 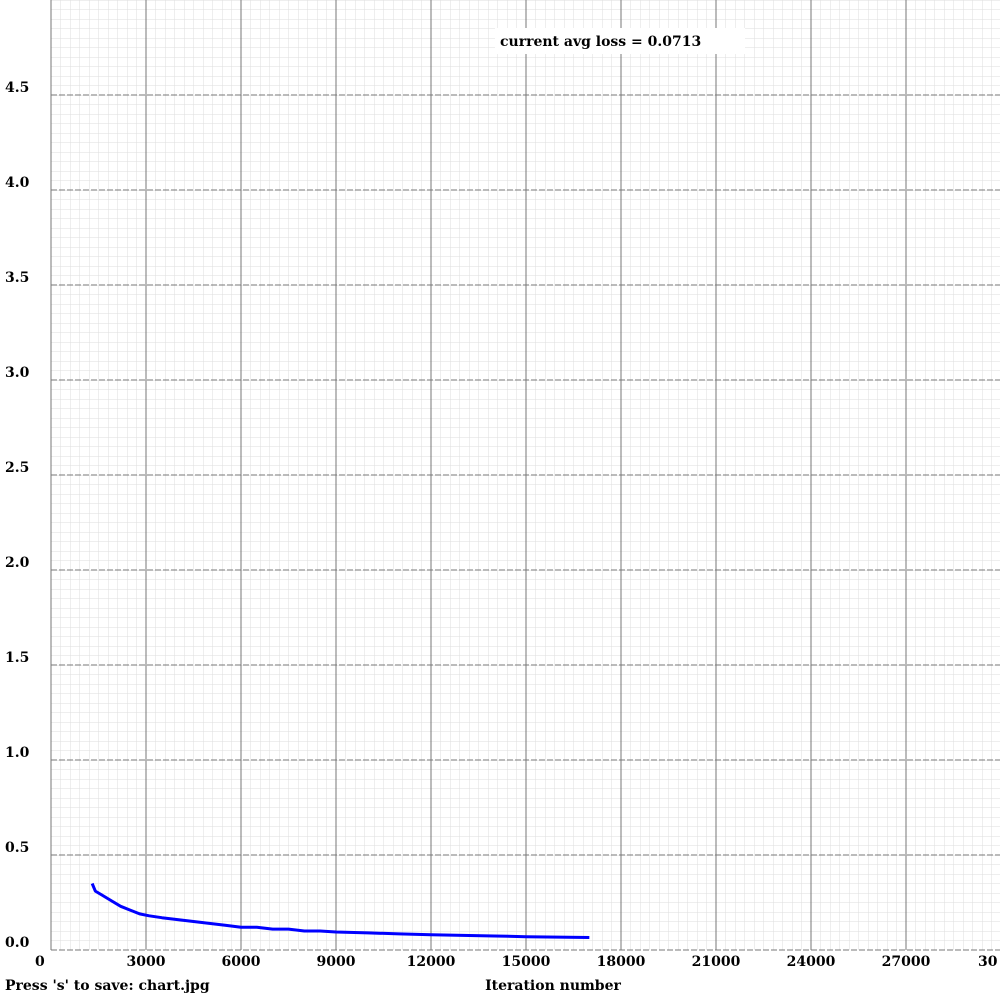 I want to click on annotation-box, so click(x=620, y=41).